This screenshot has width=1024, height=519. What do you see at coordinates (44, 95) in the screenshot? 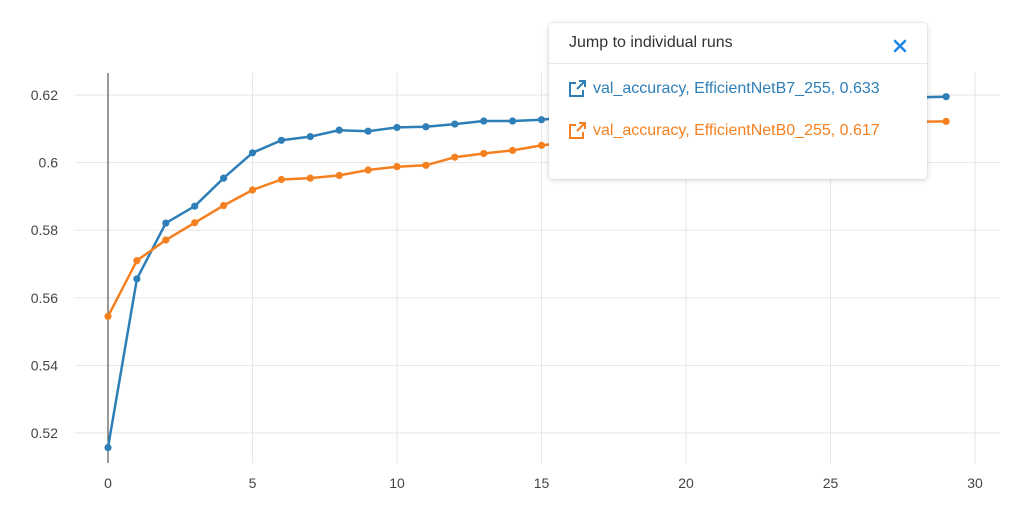
I see `y-tick-label: 0.62` at bounding box center [44, 95].